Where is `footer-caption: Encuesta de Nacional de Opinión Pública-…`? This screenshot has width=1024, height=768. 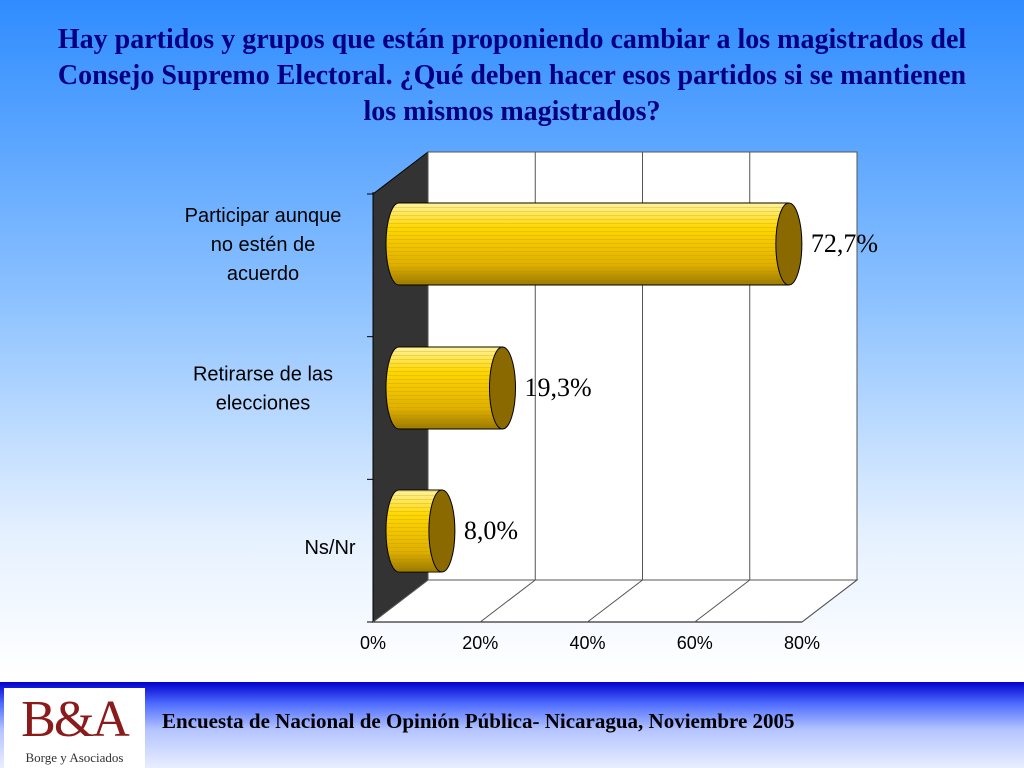 footer-caption: Encuesta de Nacional de Opinión Pública-… is located at coordinates (478, 721).